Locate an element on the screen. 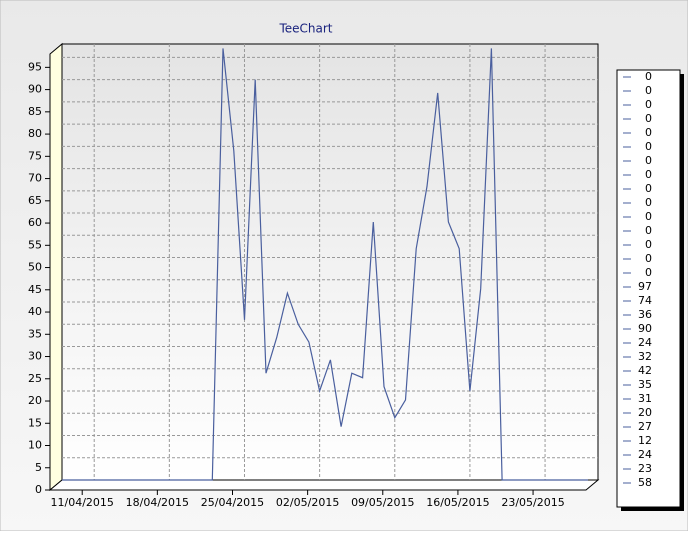 The image size is (688, 535). y-tick-label: 75 is located at coordinates (35, 155).